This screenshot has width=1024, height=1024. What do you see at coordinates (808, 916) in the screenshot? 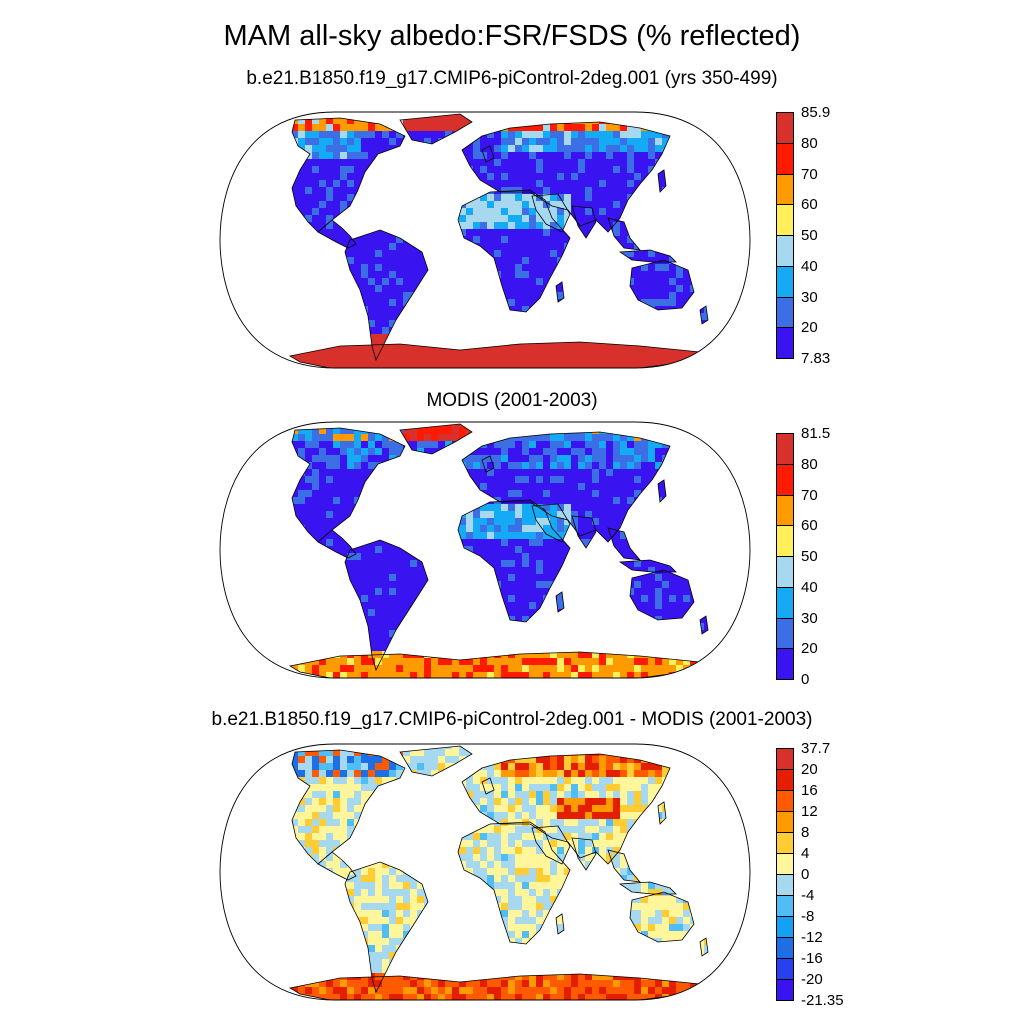
I see `colorbar-label: -8` at bounding box center [808, 916].